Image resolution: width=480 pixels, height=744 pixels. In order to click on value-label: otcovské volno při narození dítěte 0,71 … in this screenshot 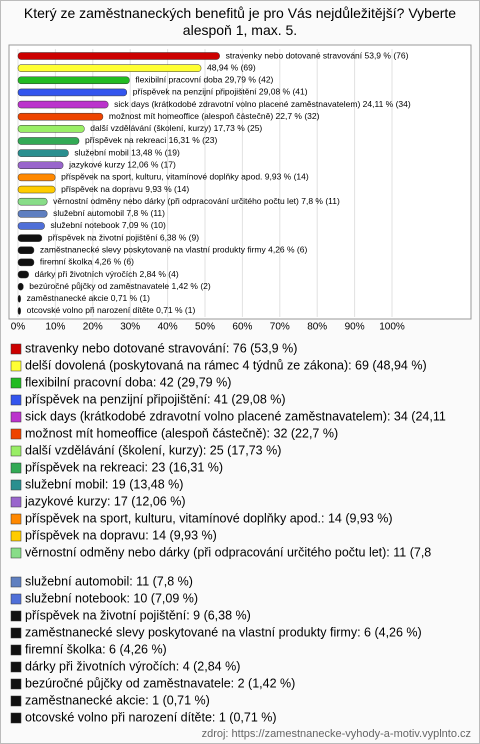, I will do `click(111, 310)`.